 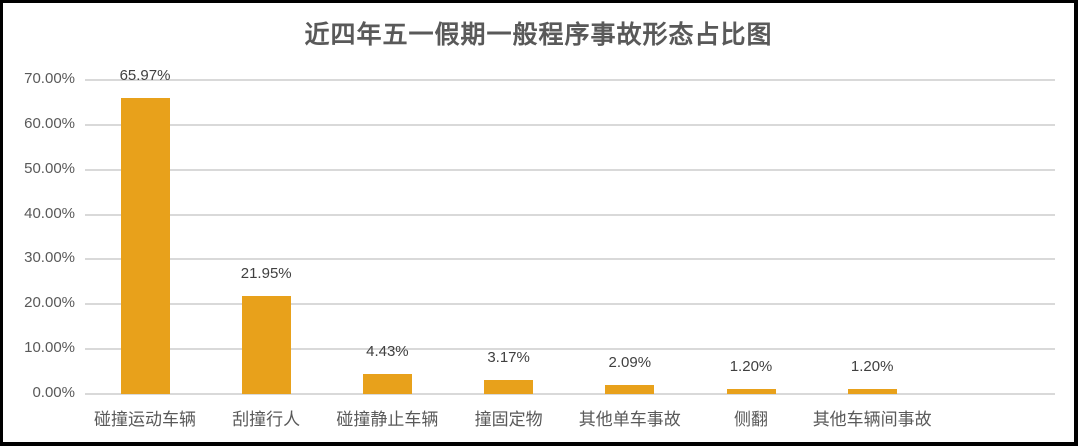 What do you see at coordinates (49, 258) in the screenshot?
I see `y-tick-label: 30.00%` at bounding box center [49, 258].